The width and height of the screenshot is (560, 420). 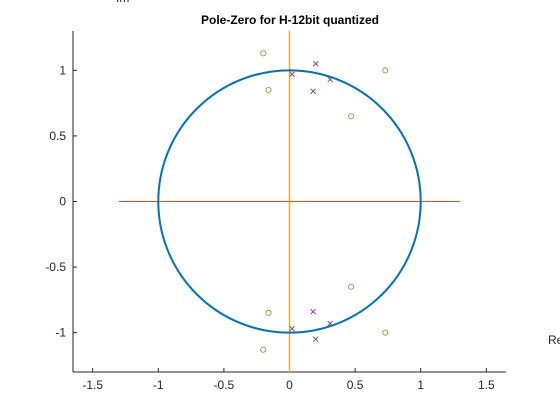 I want to click on x-tick-label: -1, so click(x=158, y=385).